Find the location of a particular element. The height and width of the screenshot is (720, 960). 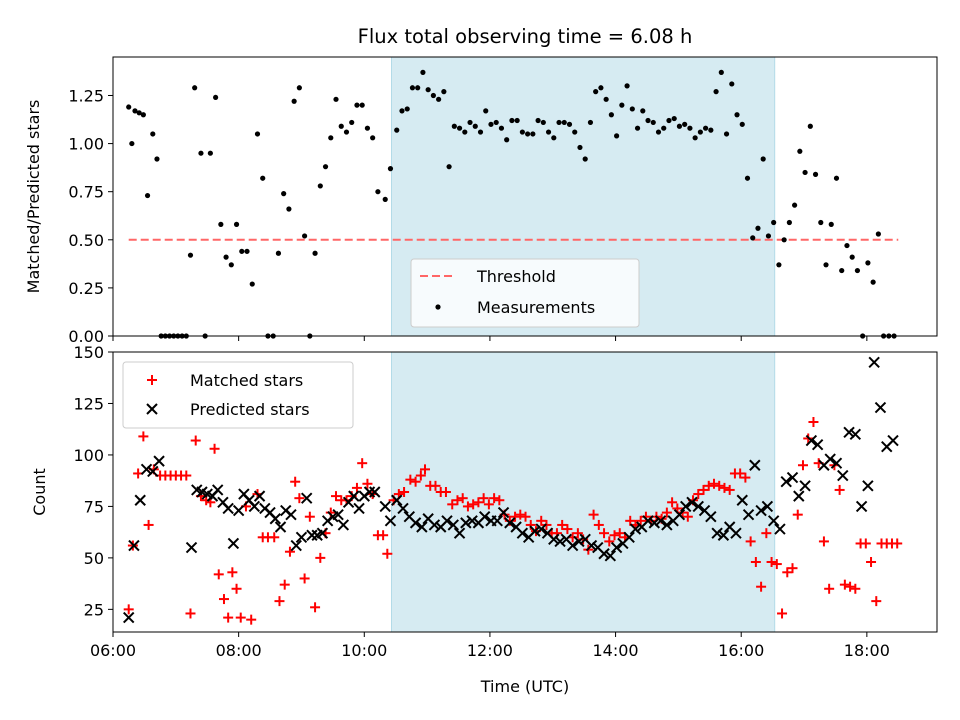

legend-x-marker is located at coordinates (152, 409).